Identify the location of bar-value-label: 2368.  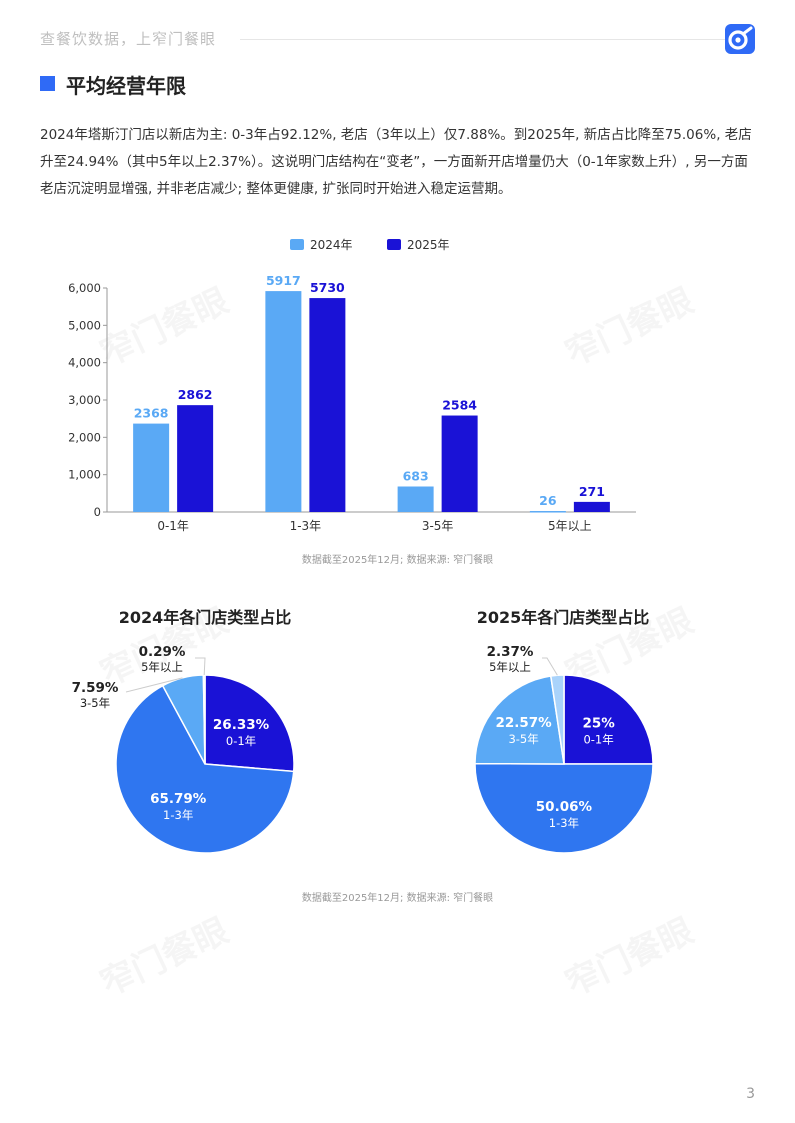
(151, 413).